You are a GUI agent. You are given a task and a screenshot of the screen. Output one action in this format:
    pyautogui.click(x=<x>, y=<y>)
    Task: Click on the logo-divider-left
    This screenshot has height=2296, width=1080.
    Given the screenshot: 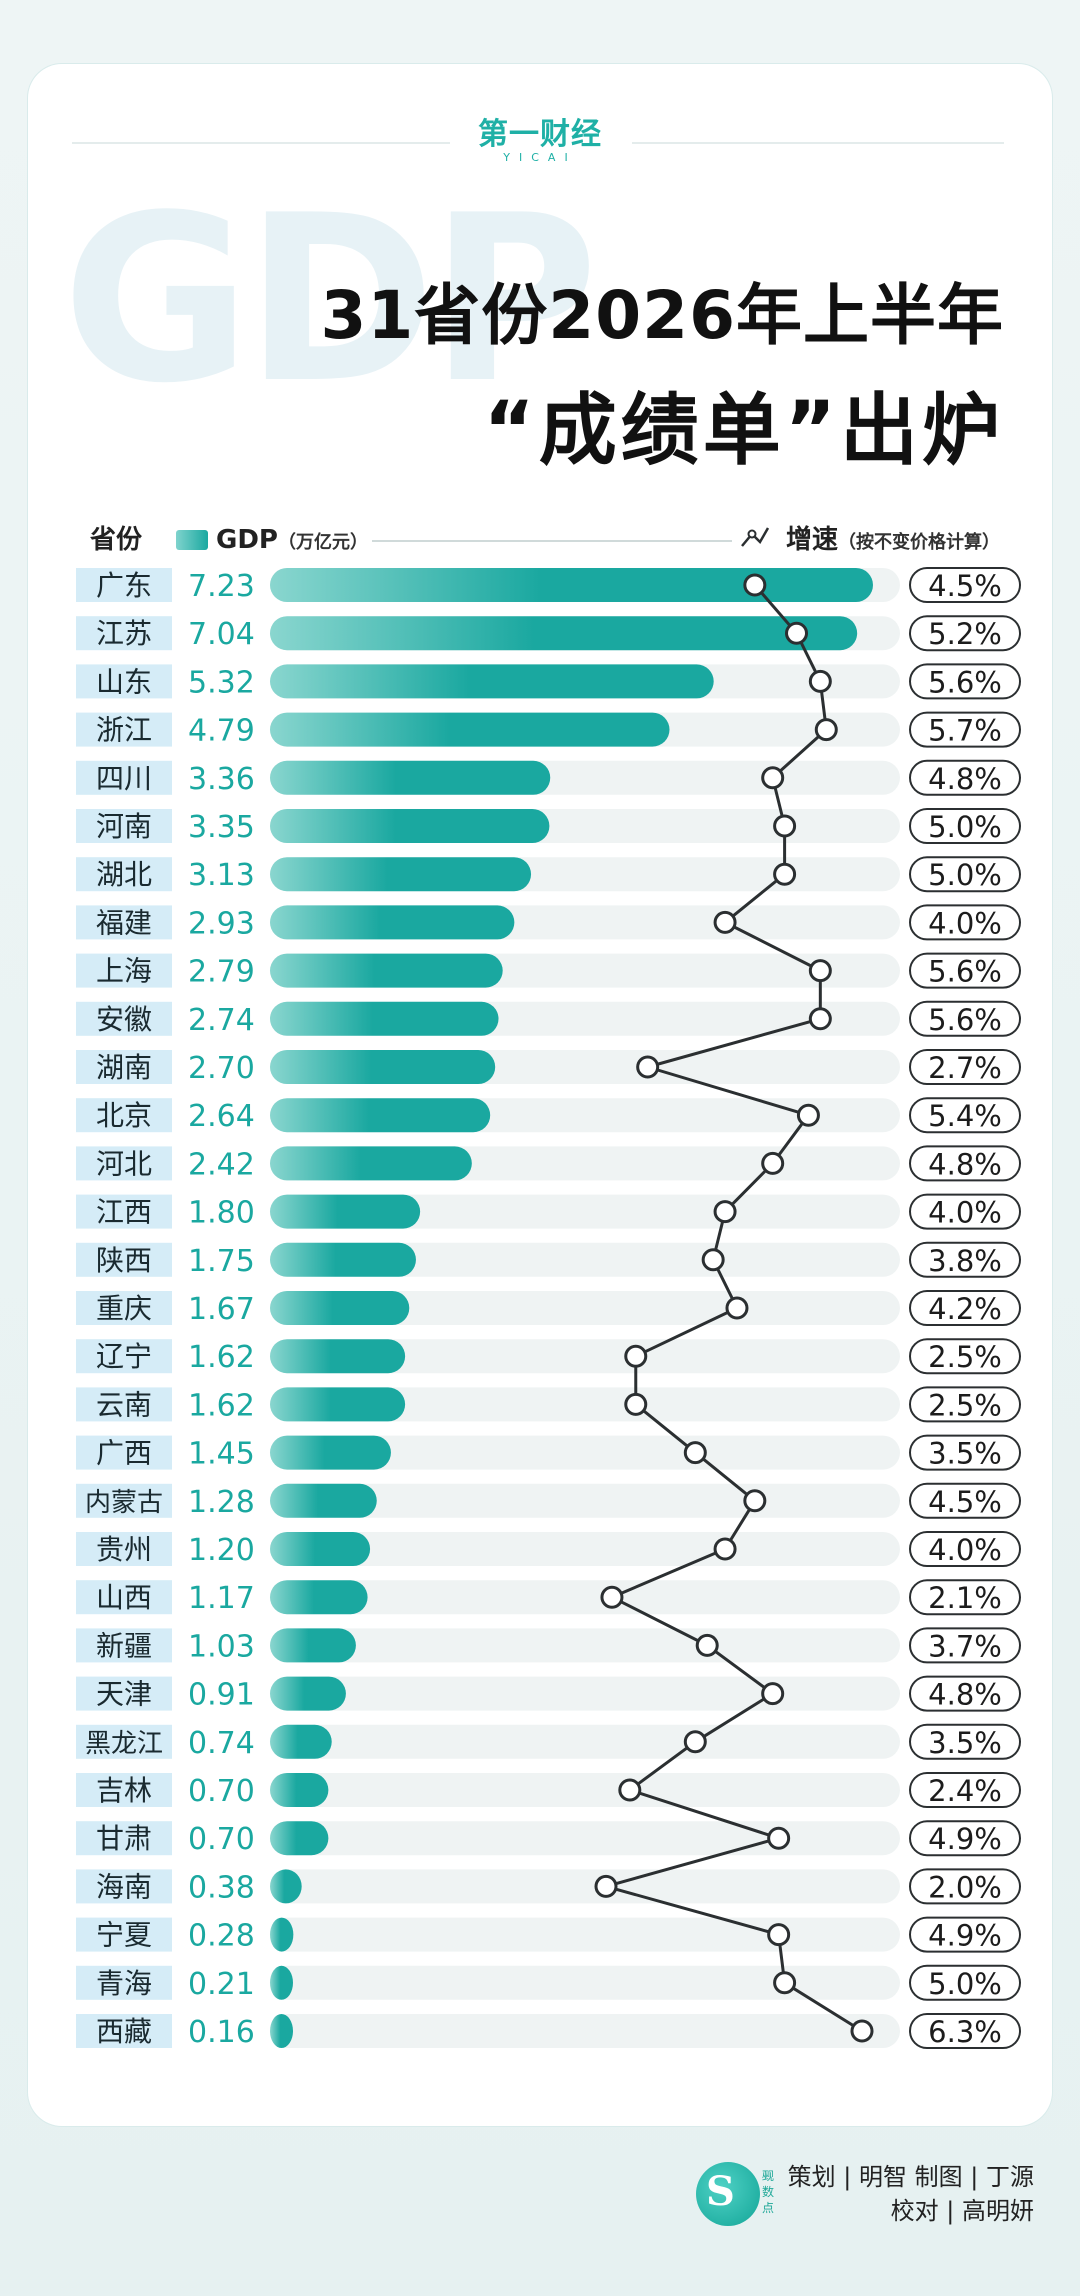 What is the action you would take?
    pyautogui.click(x=261, y=143)
    